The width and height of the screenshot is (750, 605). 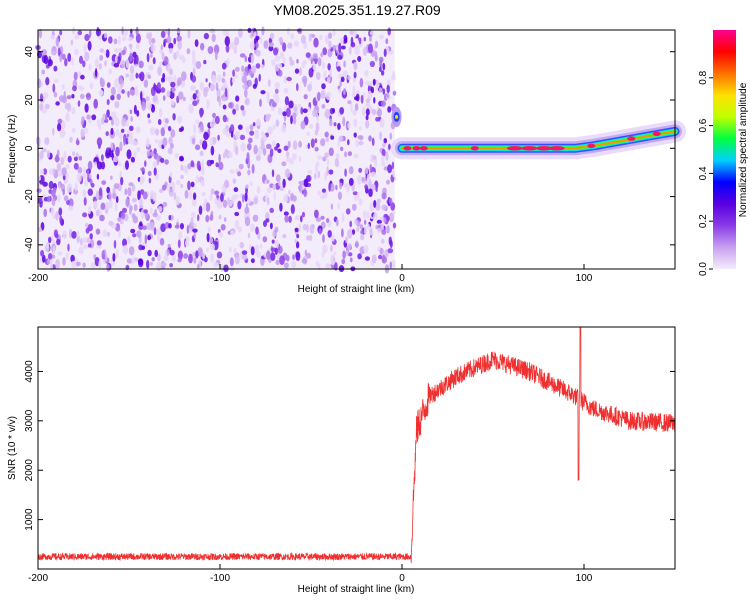 What do you see at coordinates (543, 148) in the screenshot?
I see `signal-hotspot` at bounding box center [543, 148].